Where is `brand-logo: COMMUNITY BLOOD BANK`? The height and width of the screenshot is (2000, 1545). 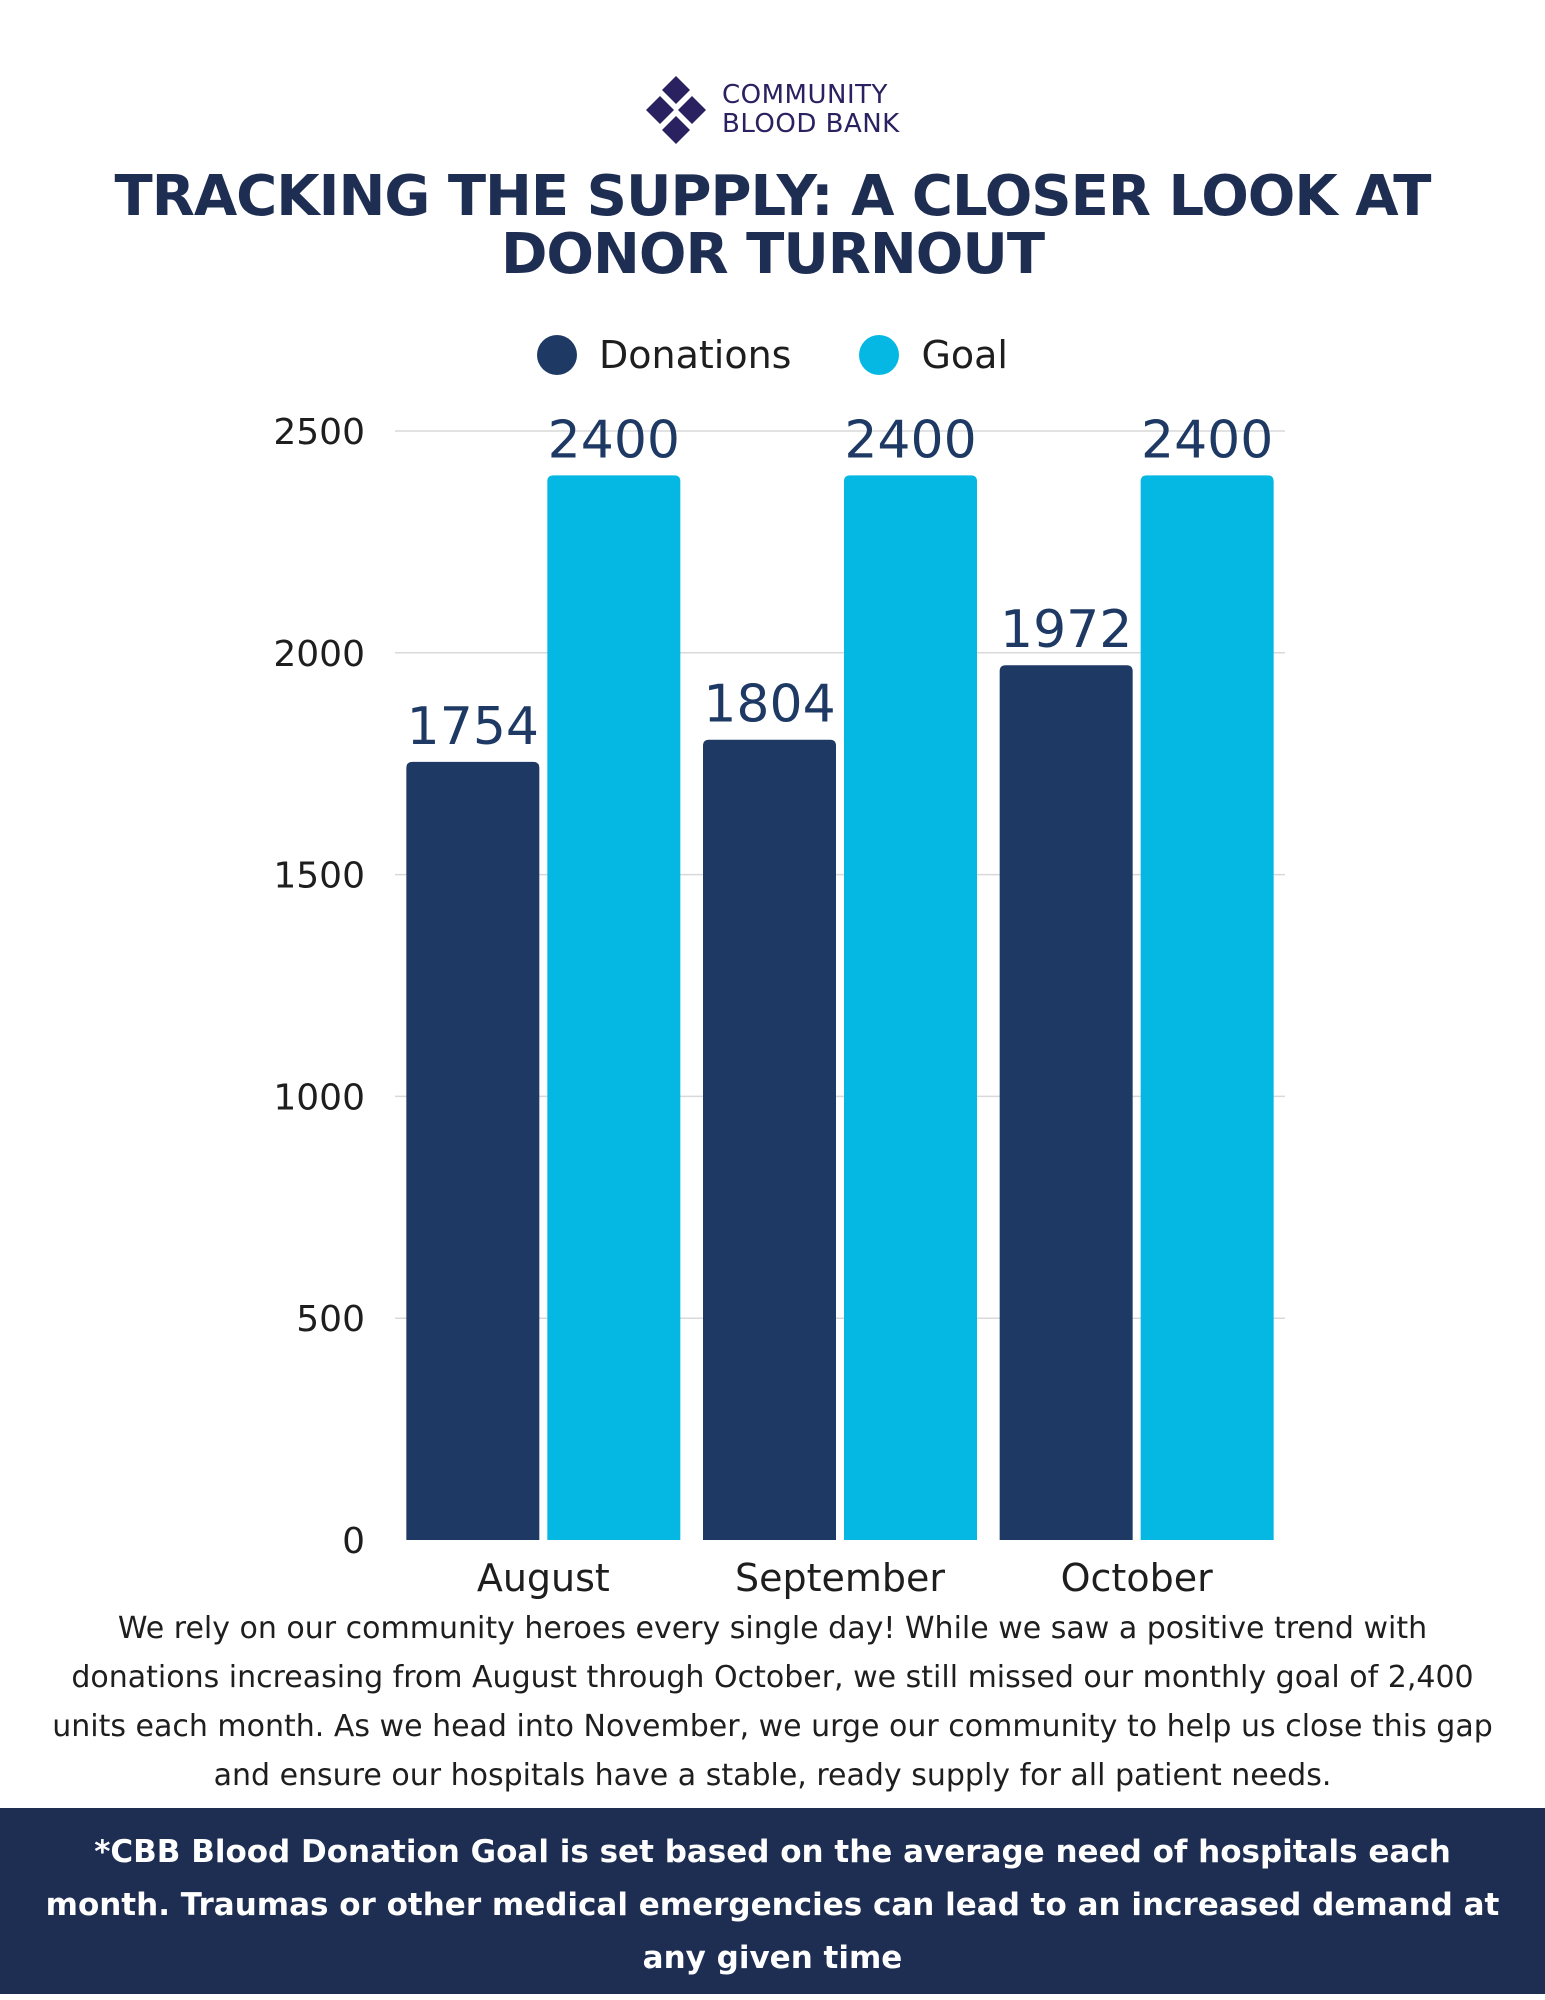
brand-logo: COMMUNITY BLOOD BANK is located at coordinates (783, 110).